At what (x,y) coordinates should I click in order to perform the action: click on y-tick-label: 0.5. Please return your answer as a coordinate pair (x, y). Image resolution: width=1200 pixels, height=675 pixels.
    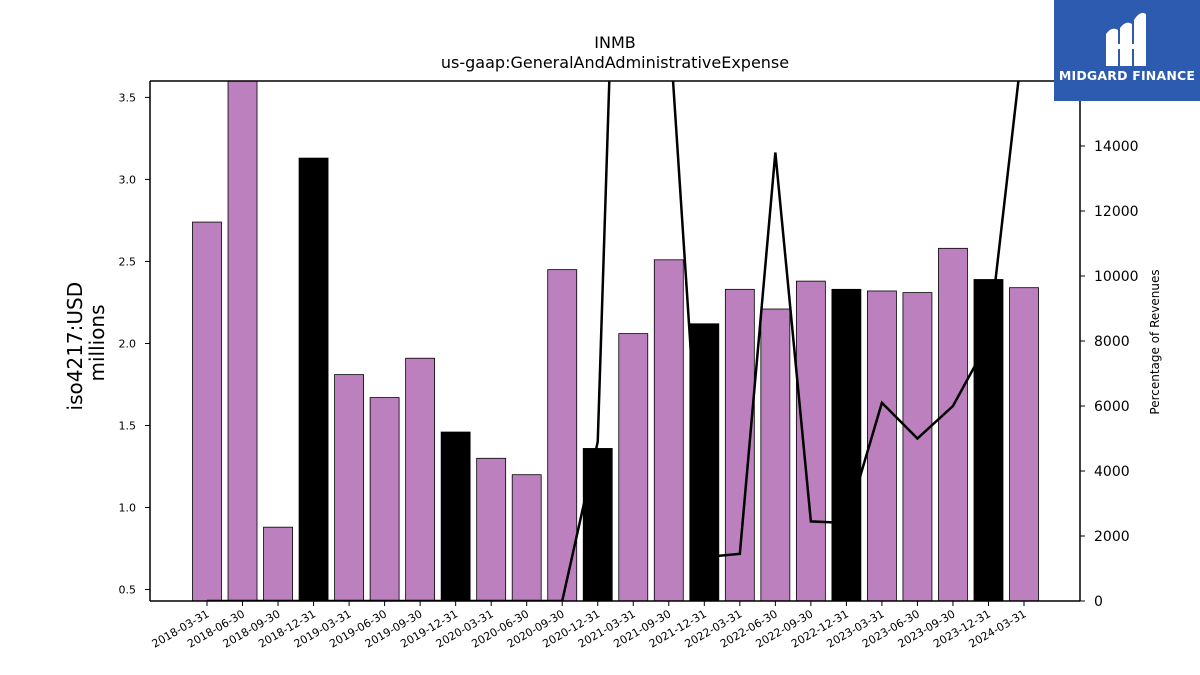
    Looking at the image, I should click on (128, 590).